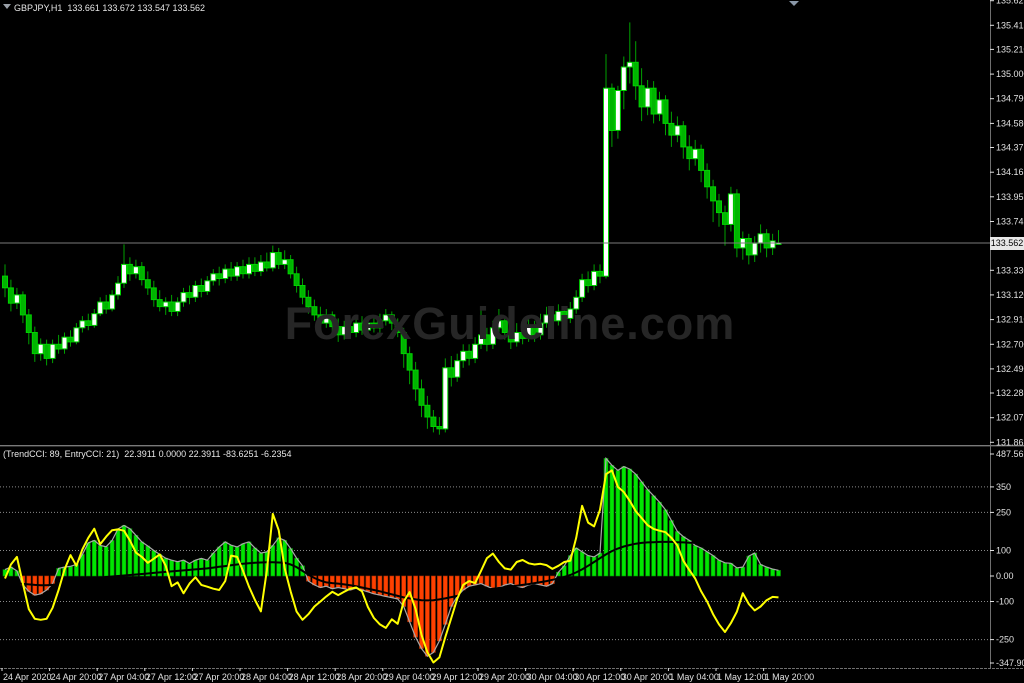 This screenshot has height=683, width=1024. I want to click on cci-tick-label: 0.00, so click(1005, 576).